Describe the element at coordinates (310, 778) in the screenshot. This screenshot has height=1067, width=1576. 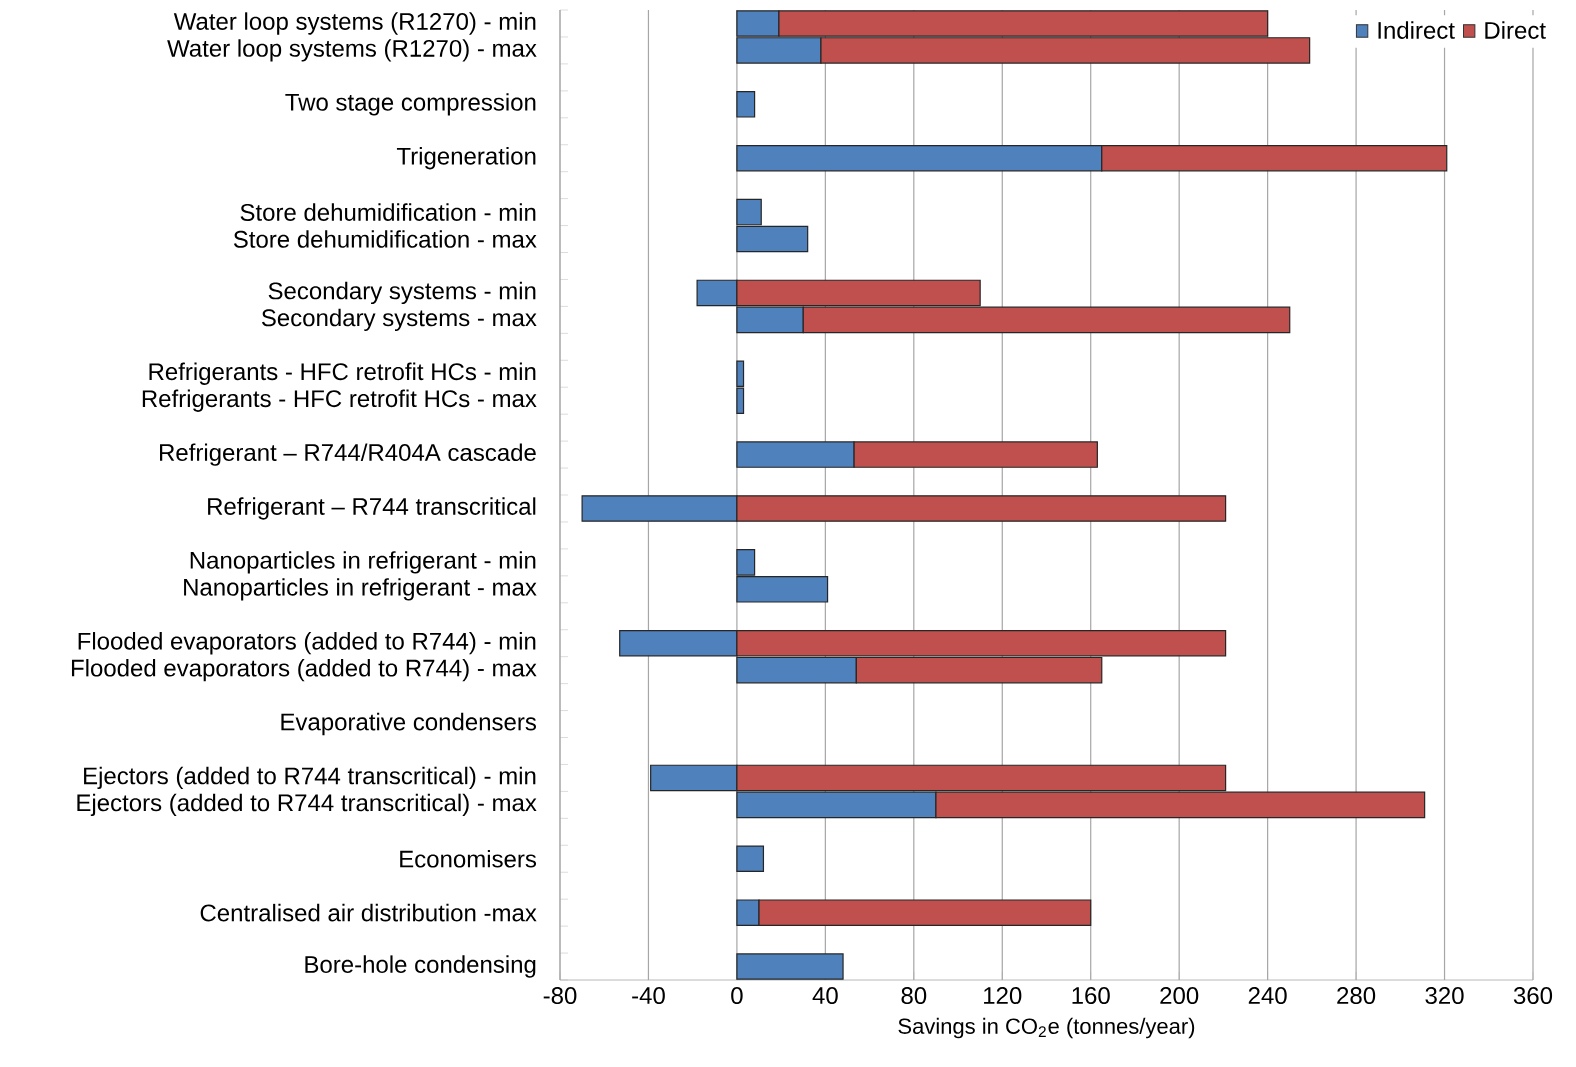
I see `y-tick-label: Ejectors (added to R744 transcritical) - min` at that location.